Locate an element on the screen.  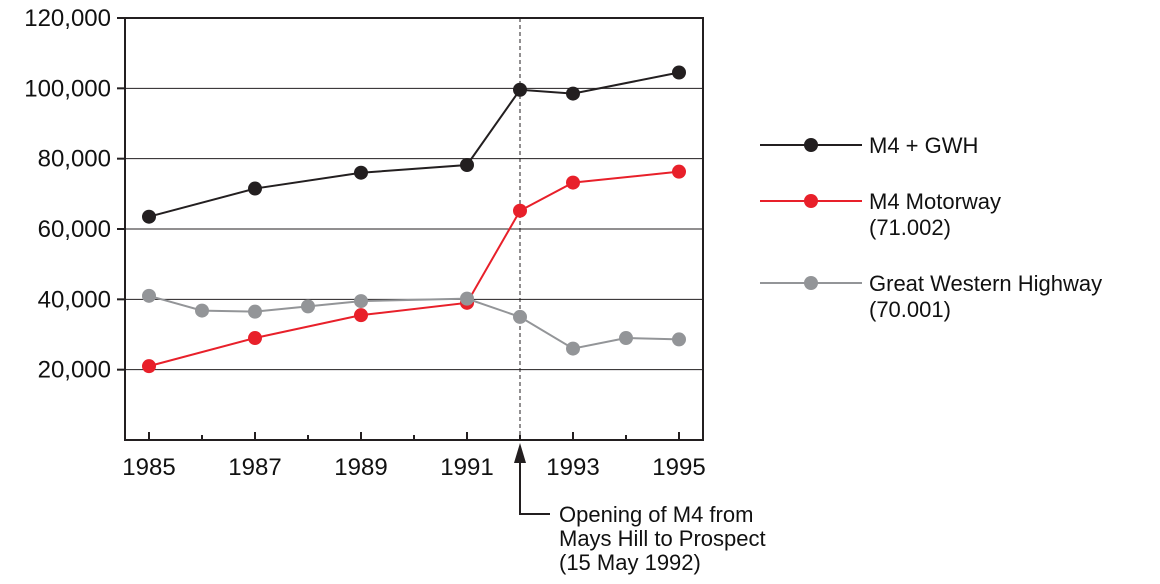
x-tick-label: 1991 is located at coordinates (466, 467).